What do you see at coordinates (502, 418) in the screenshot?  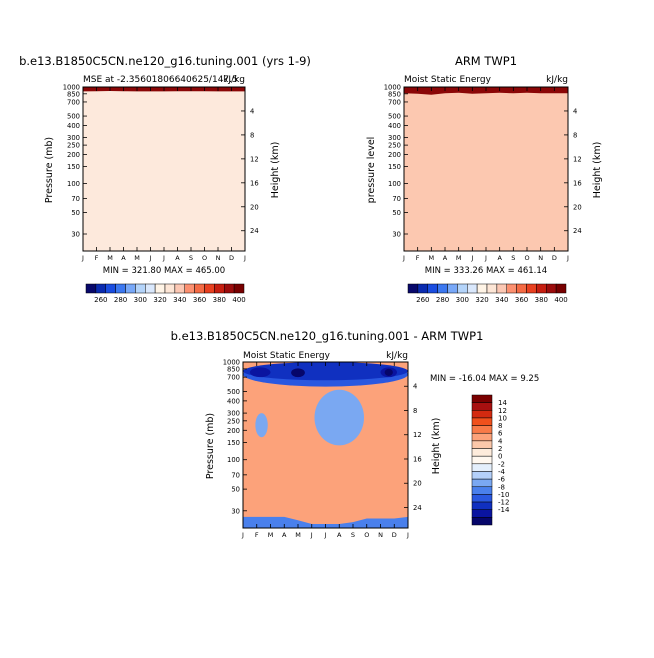 I see `colorbar-label: 10` at bounding box center [502, 418].